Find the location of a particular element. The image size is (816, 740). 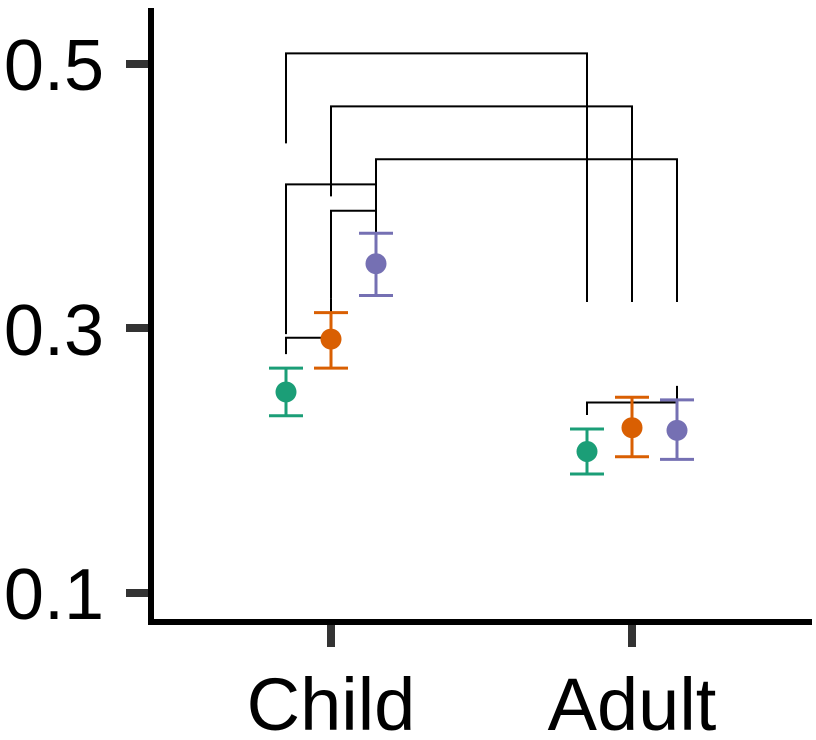

x-tick-label-child: Child is located at coordinates (331, 701).